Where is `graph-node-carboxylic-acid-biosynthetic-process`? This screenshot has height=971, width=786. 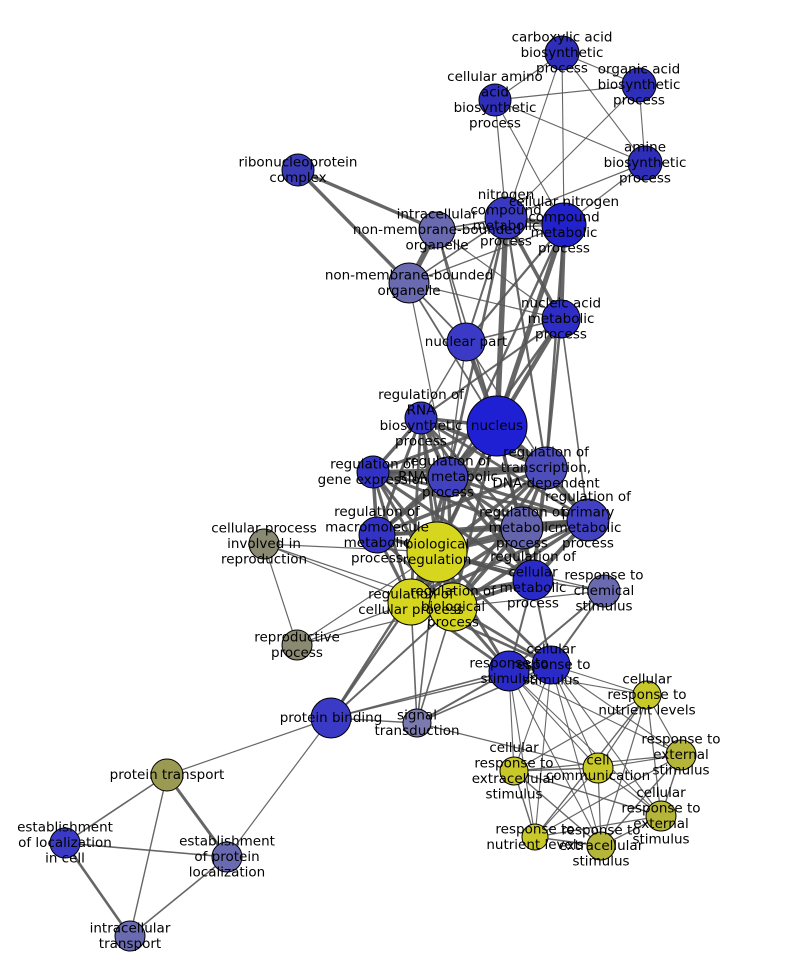 graph-node-carboxylic-acid-biosynthetic-process is located at coordinates (562, 53).